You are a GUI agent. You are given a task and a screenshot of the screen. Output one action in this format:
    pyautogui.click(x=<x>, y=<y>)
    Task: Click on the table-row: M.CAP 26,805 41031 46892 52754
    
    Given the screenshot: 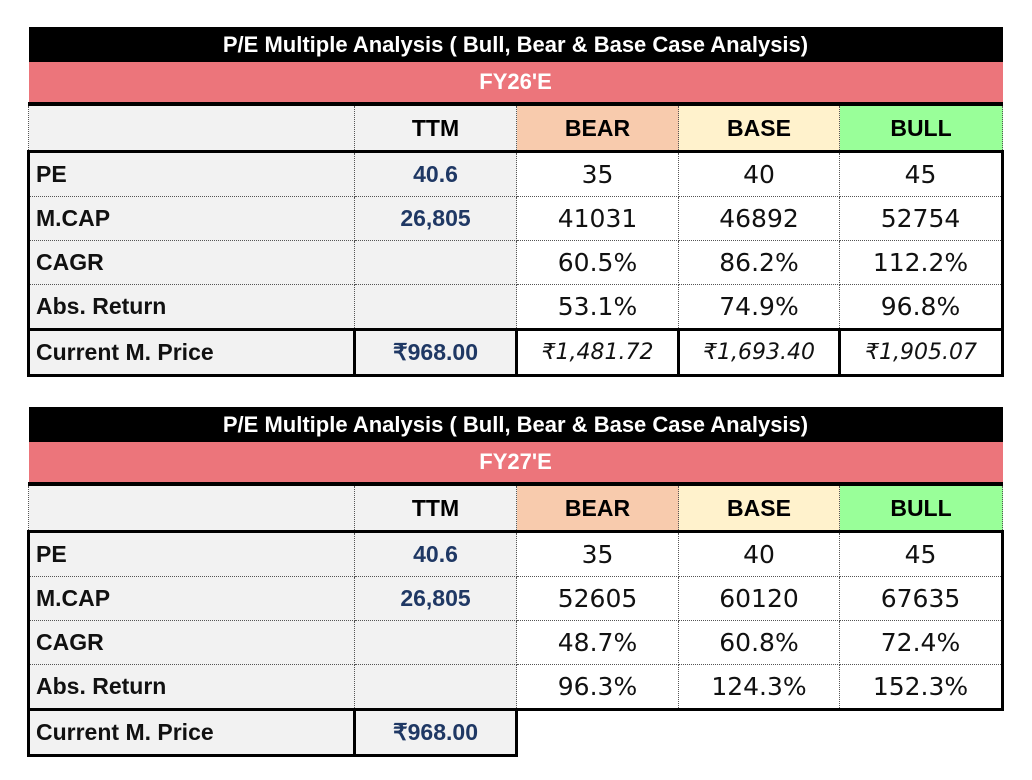 What is the action you would take?
    pyautogui.click(x=515, y=218)
    